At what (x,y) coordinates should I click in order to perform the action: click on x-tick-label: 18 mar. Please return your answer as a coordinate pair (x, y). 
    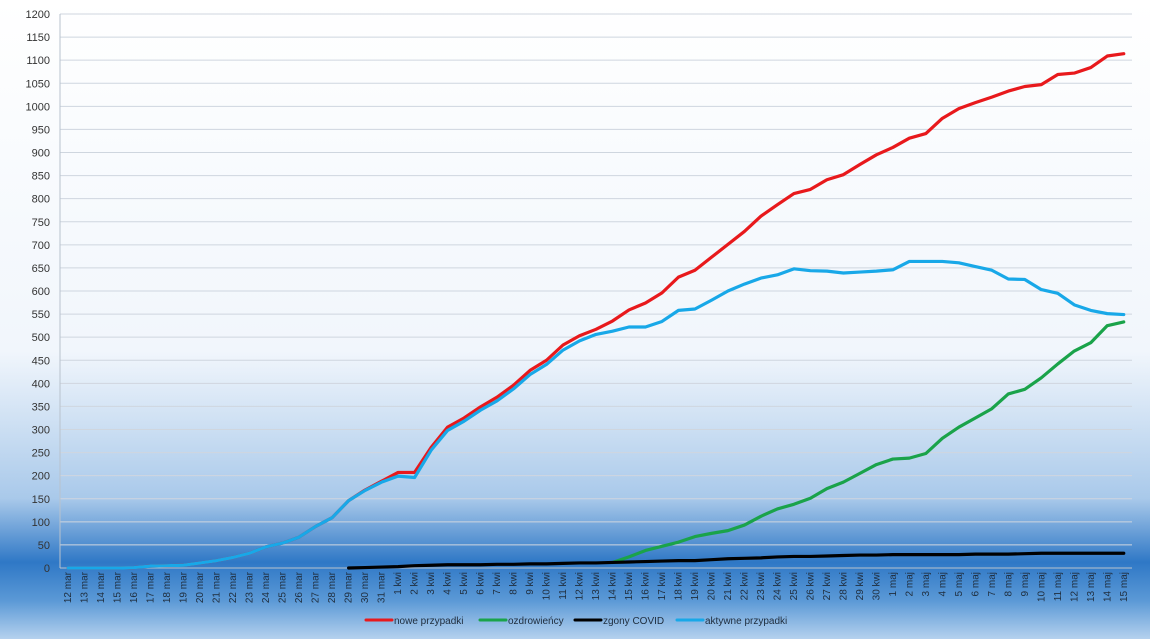
    Looking at the image, I should click on (167, 587).